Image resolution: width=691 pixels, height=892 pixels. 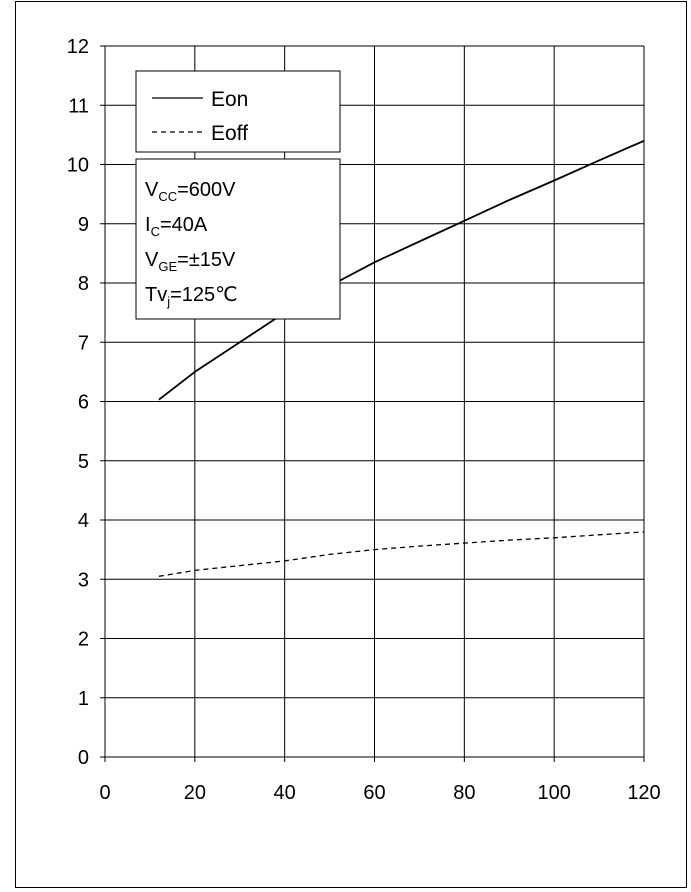 I want to click on legend-box, so click(x=238, y=111).